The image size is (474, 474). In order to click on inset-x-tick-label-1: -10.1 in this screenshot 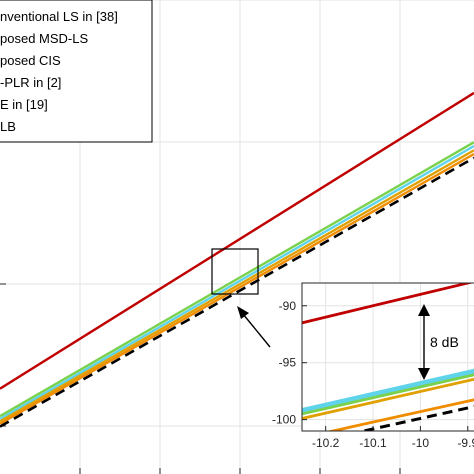, I will do `click(373, 443)`.